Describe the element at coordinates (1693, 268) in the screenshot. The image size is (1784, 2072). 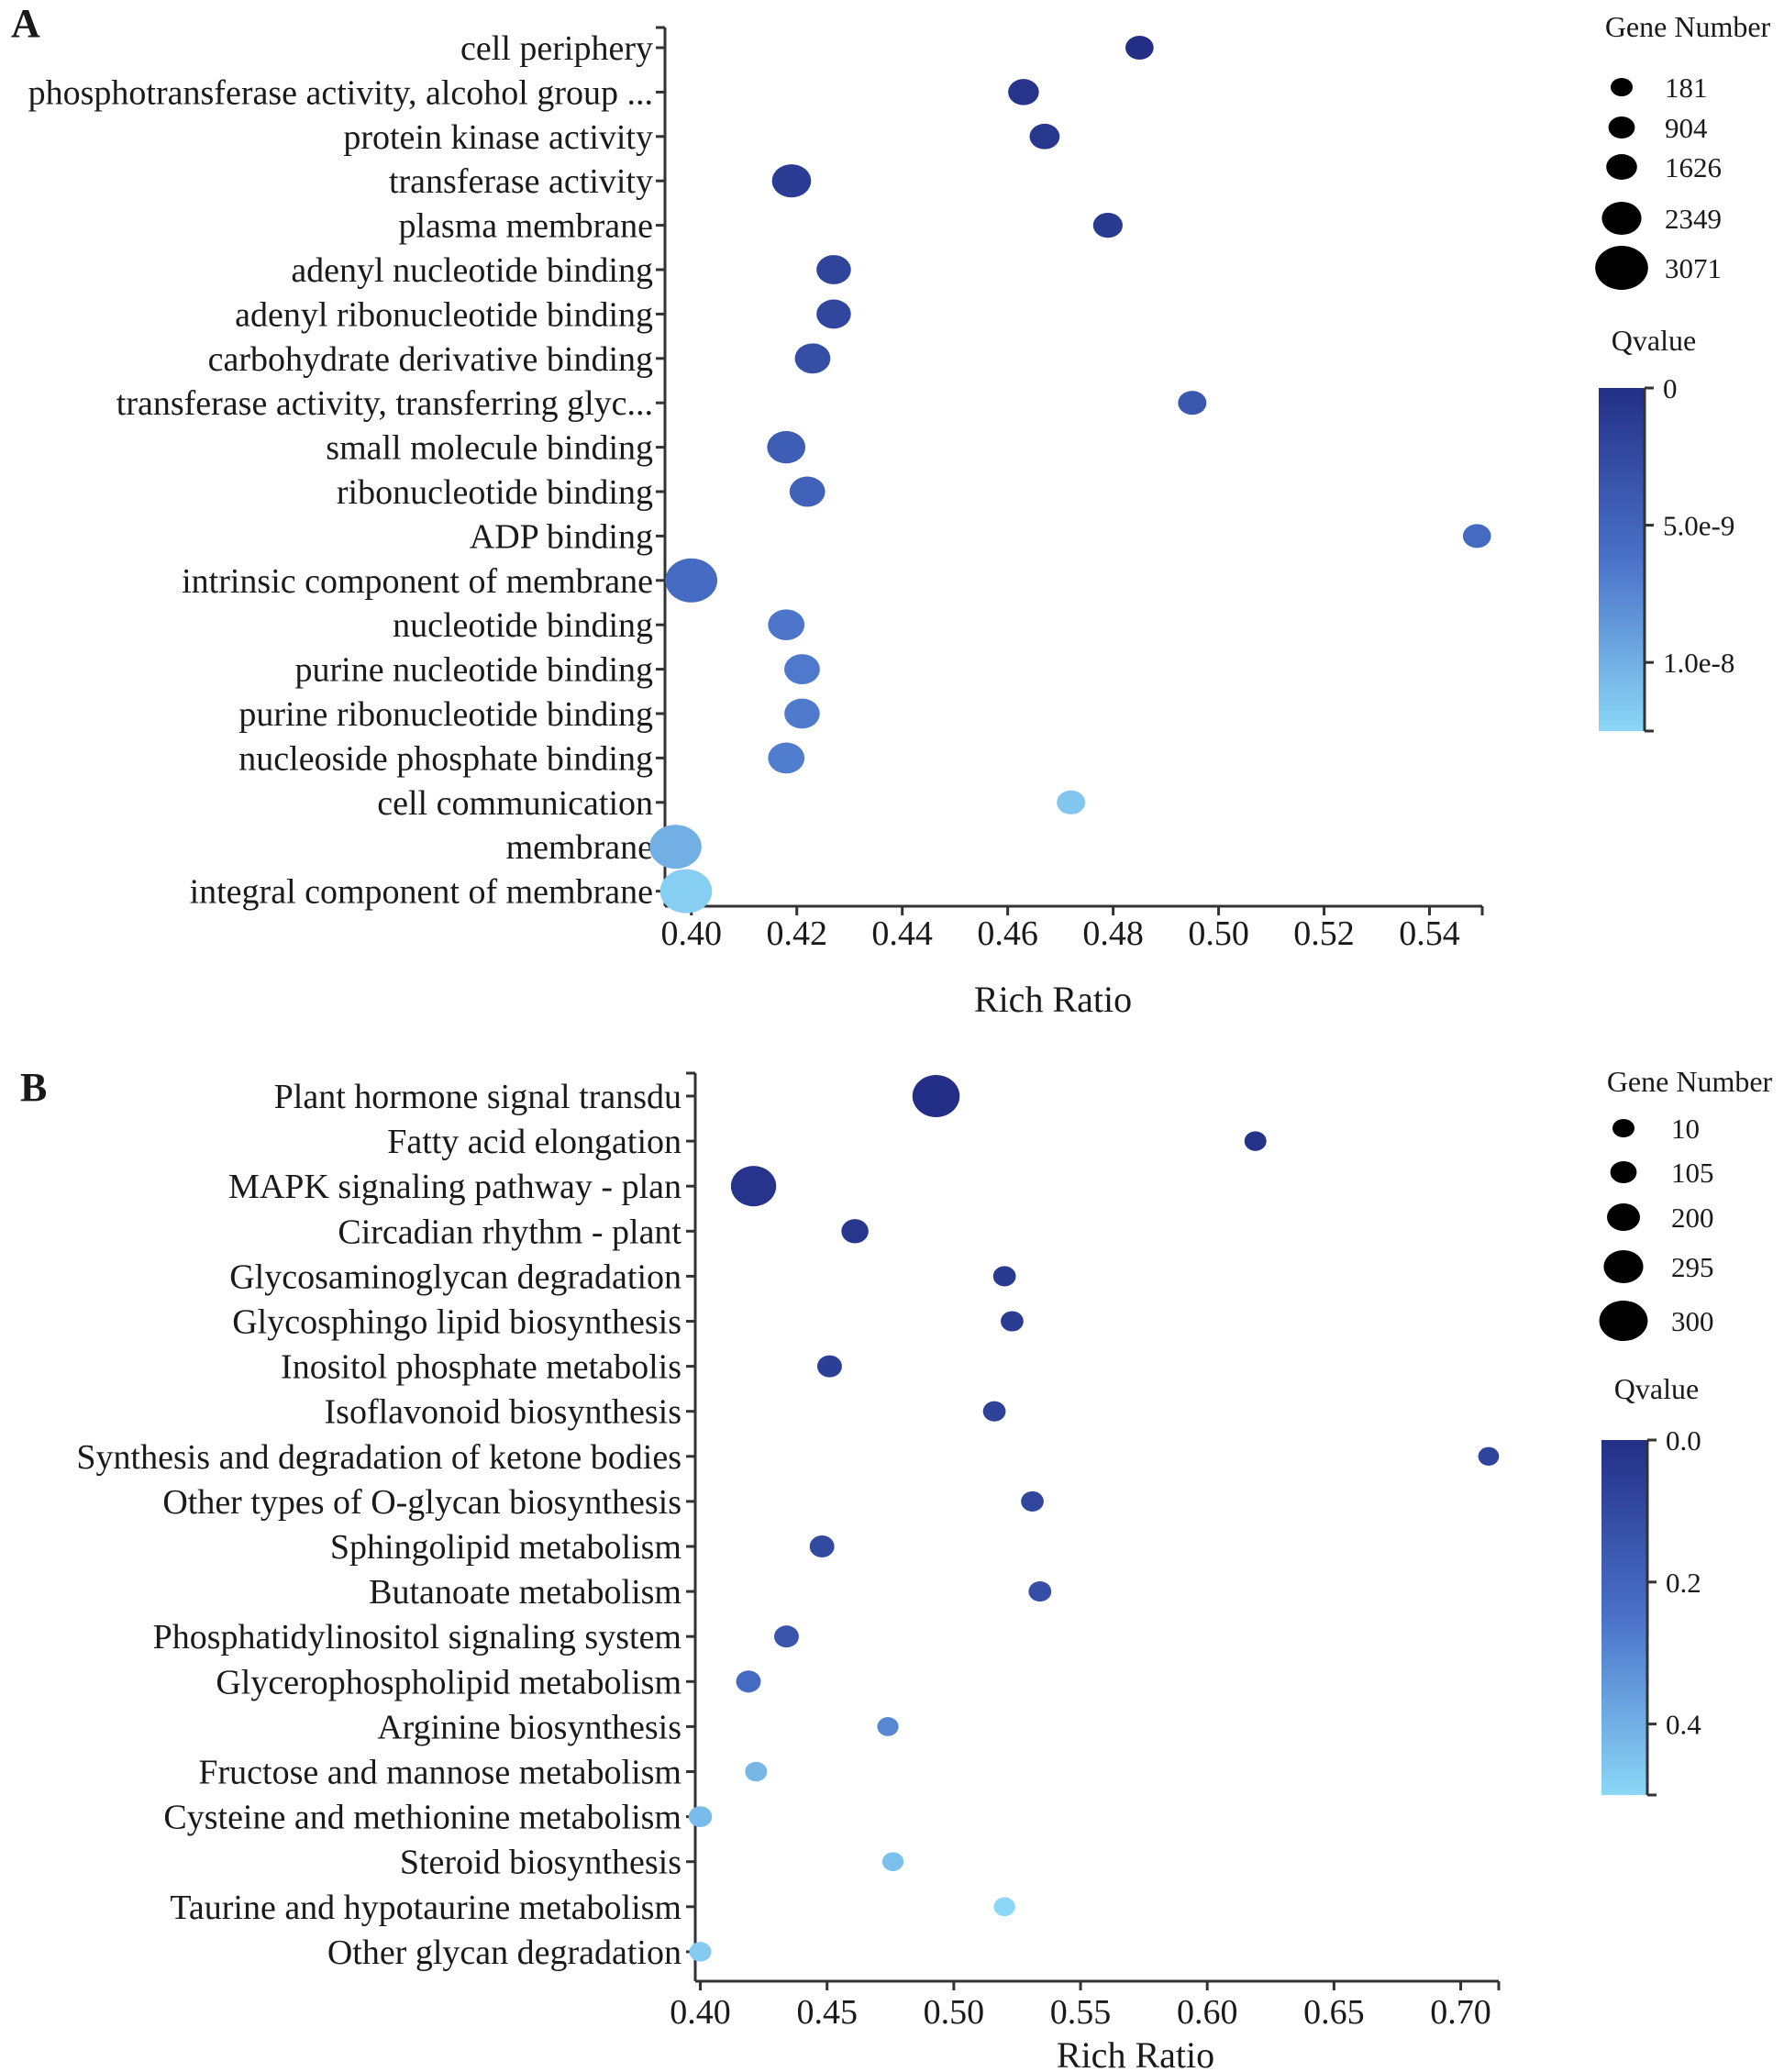
I see `panel-a-size-legend-value: 3071` at that location.